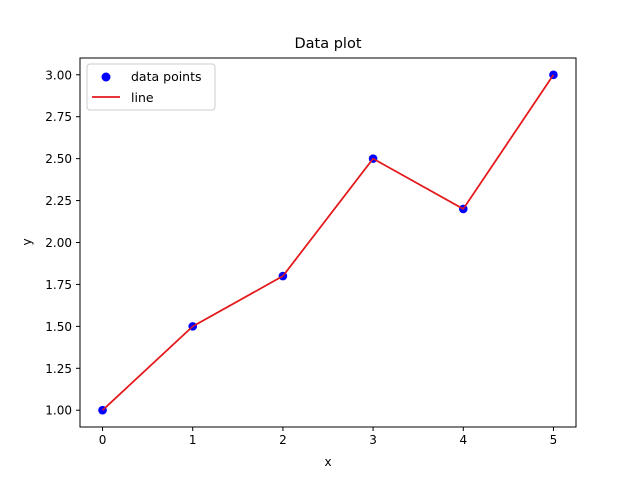 This screenshot has width=640, height=480. What do you see at coordinates (58, 369) in the screenshot?
I see `y-tick-label: 1.25` at bounding box center [58, 369].